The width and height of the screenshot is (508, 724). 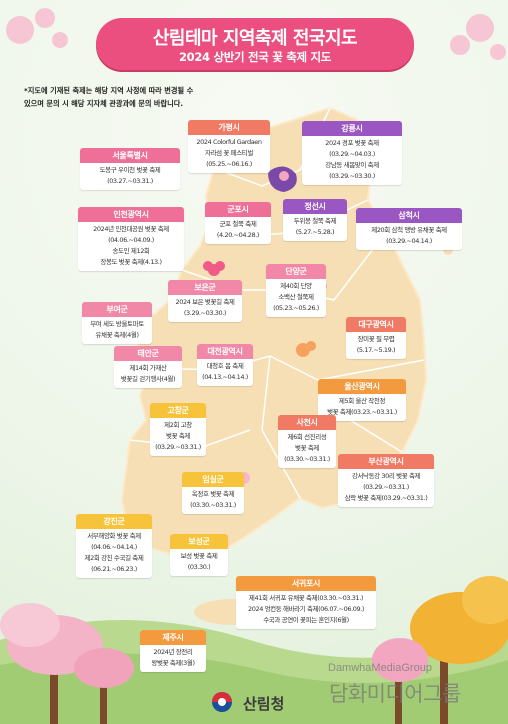 I want to click on region-name: 태안군, so click(x=148, y=353).